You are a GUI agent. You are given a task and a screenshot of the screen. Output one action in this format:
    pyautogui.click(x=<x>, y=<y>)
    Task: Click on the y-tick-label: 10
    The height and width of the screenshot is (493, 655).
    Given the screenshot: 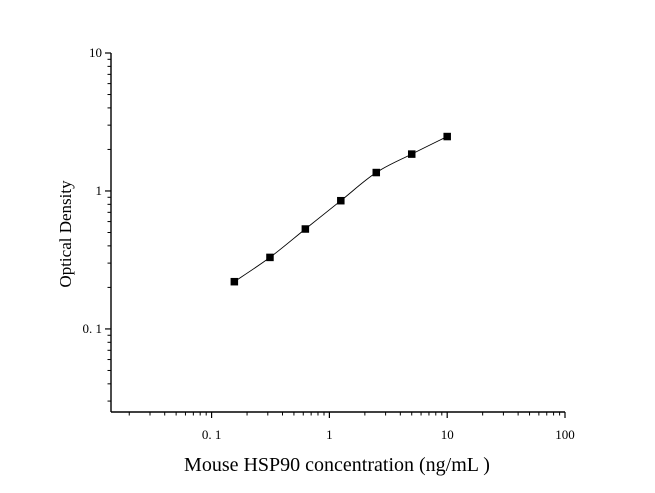 What is the action you would take?
    pyautogui.click(x=95, y=52)
    